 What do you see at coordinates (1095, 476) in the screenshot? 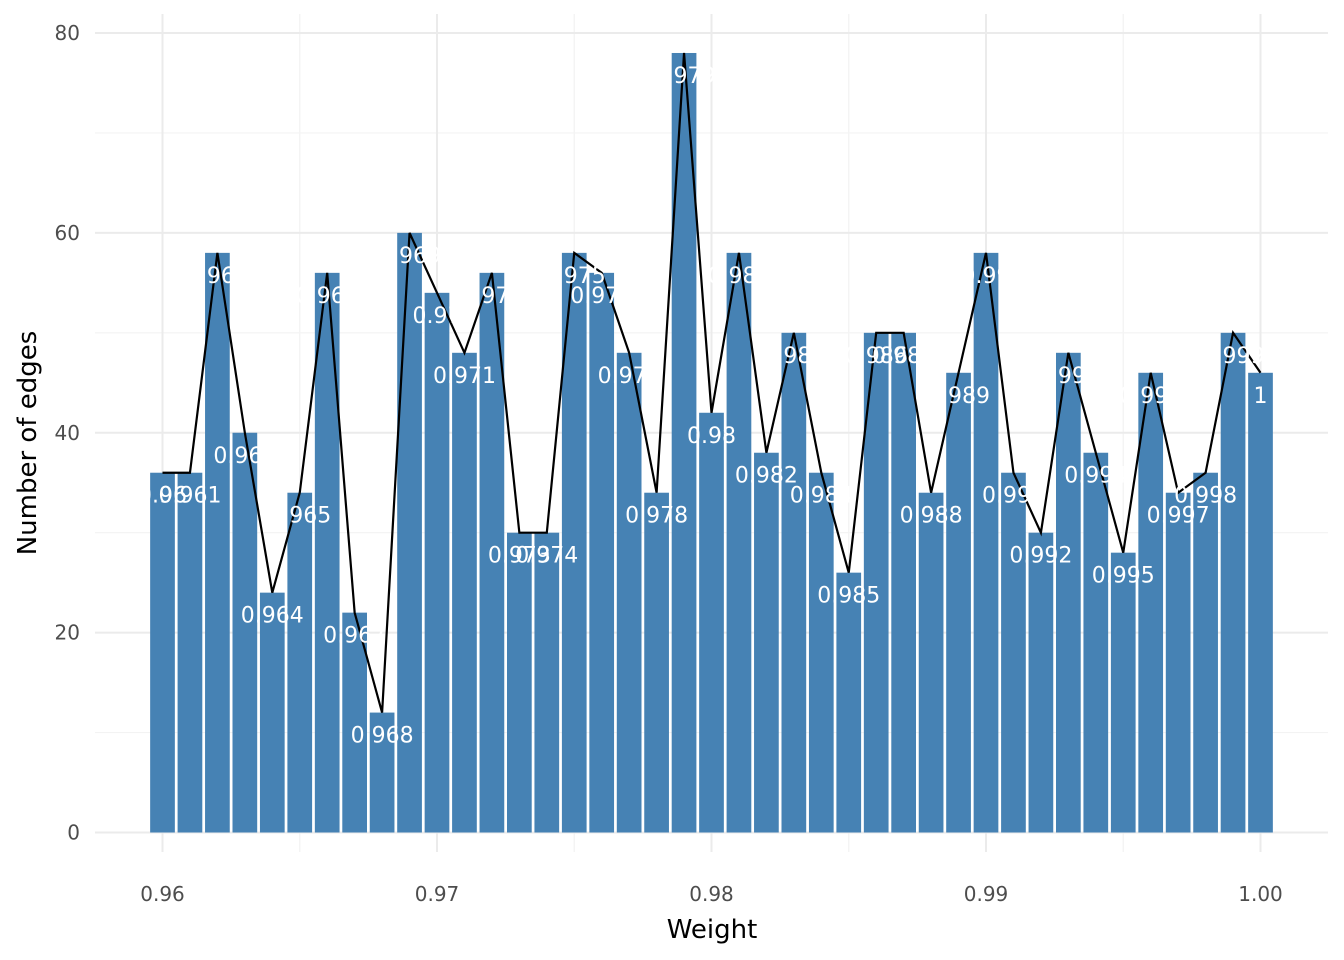
I see `data-label: 0.994` at bounding box center [1095, 476].